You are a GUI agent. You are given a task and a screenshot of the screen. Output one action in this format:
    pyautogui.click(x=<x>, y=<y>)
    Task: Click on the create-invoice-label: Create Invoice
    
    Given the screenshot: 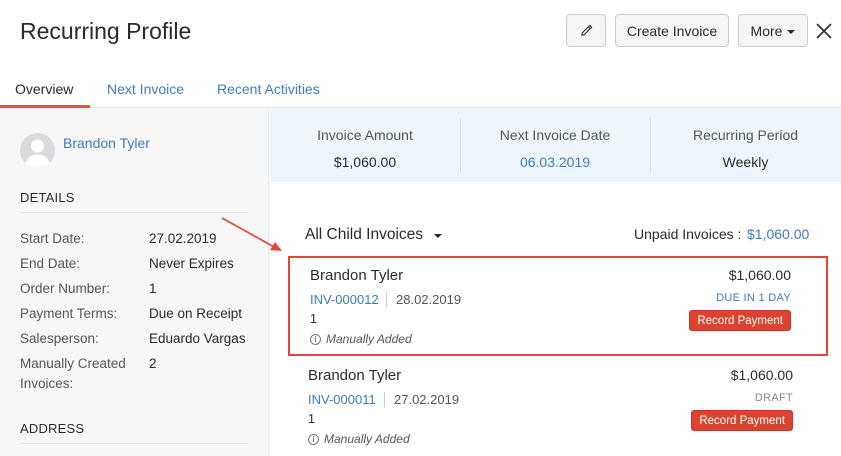 What is the action you would take?
    pyautogui.click(x=672, y=30)
    